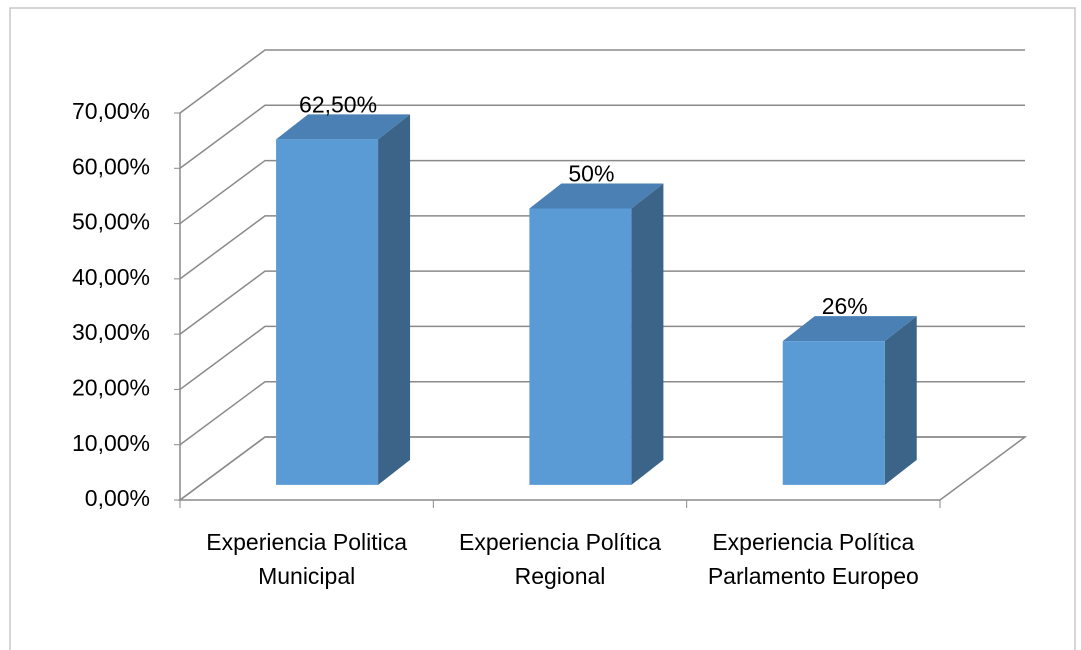 This screenshot has height=650, width=1081. Describe the element at coordinates (111, 443) in the screenshot. I see `y-tick-label: 10,00%` at that location.